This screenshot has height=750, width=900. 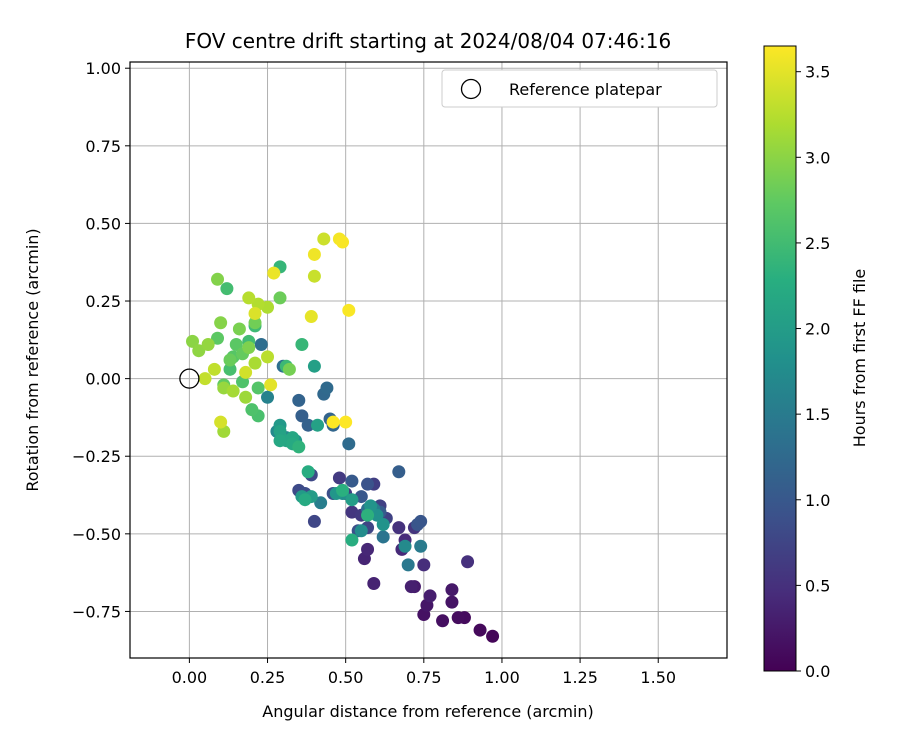 What do you see at coordinates (96, 456) in the screenshot?
I see `y-tick-label: −0.25` at bounding box center [96, 456].